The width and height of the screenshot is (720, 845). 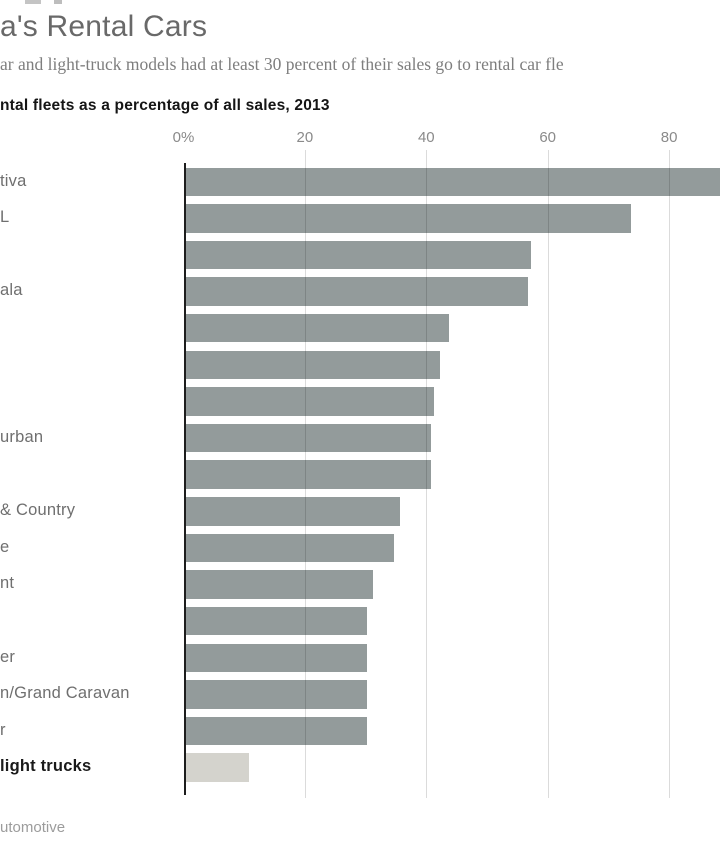 I want to click on bar-label-row-14: er, so click(x=8, y=656).